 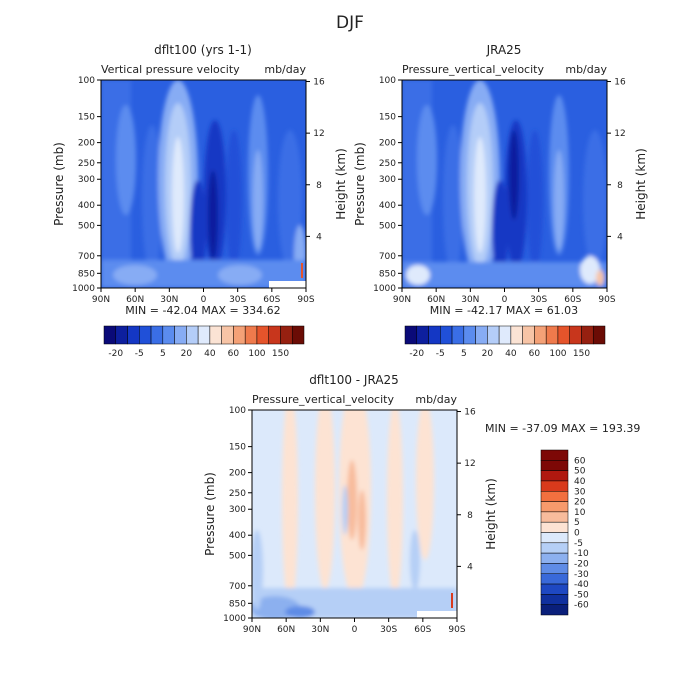 What do you see at coordinates (323, 399) in the screenshot?
I see `panel-variable-label: Pressure_vertical_velocity` at bounding box center [323, 399].